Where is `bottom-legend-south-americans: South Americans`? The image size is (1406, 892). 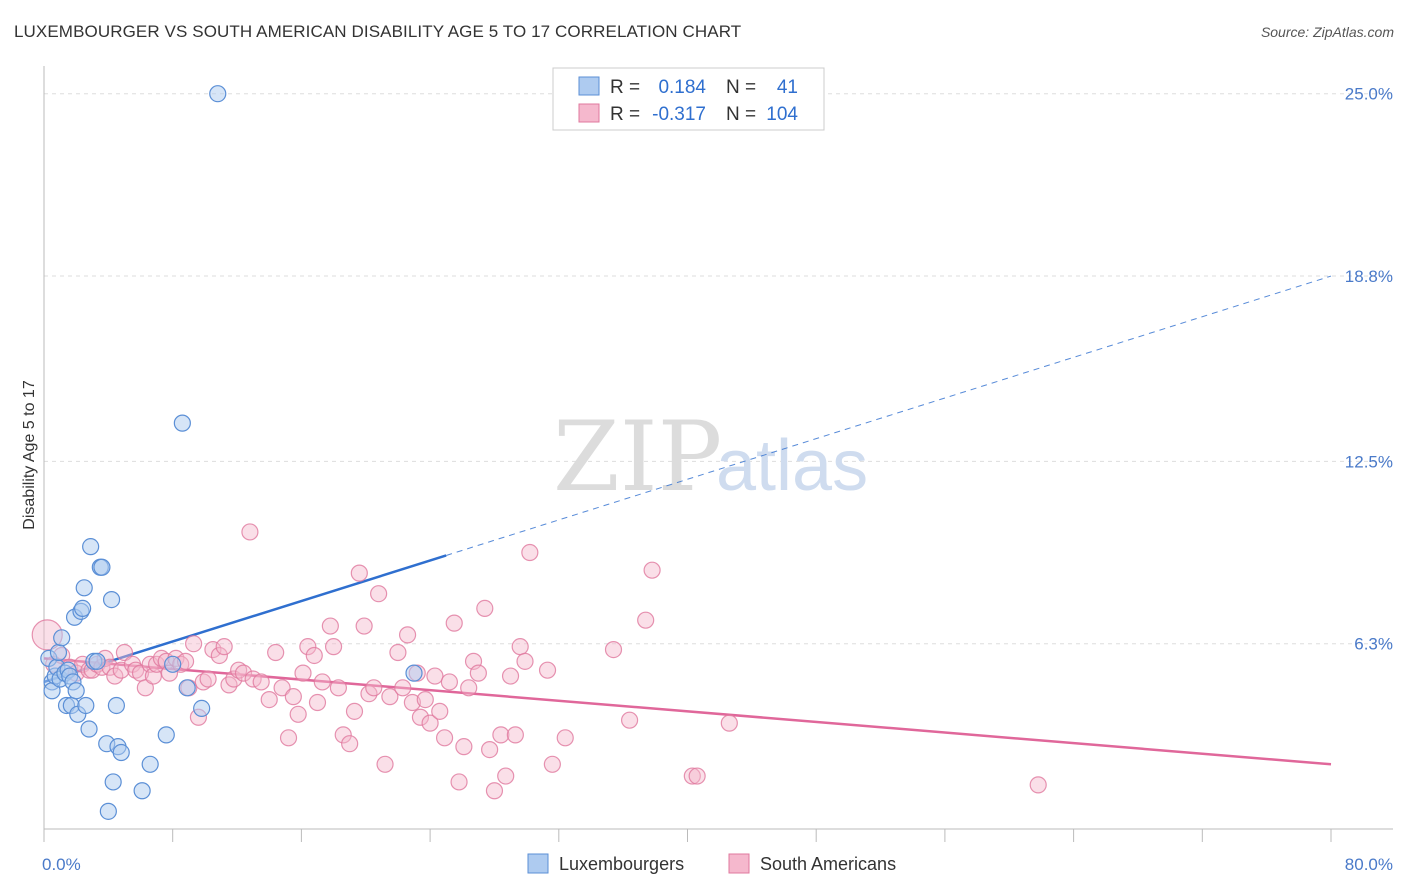 bottom-legend-south-americans: South Americans is located at coordinates (828, 864).